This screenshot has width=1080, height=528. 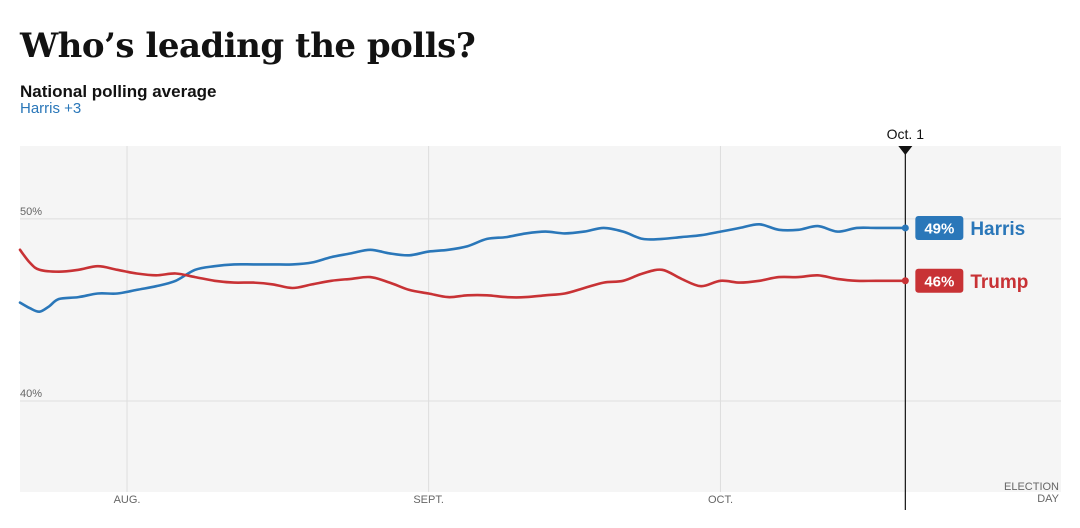 I want to click on value-badge-text-trump: 46%, so click(x=939, y=281).